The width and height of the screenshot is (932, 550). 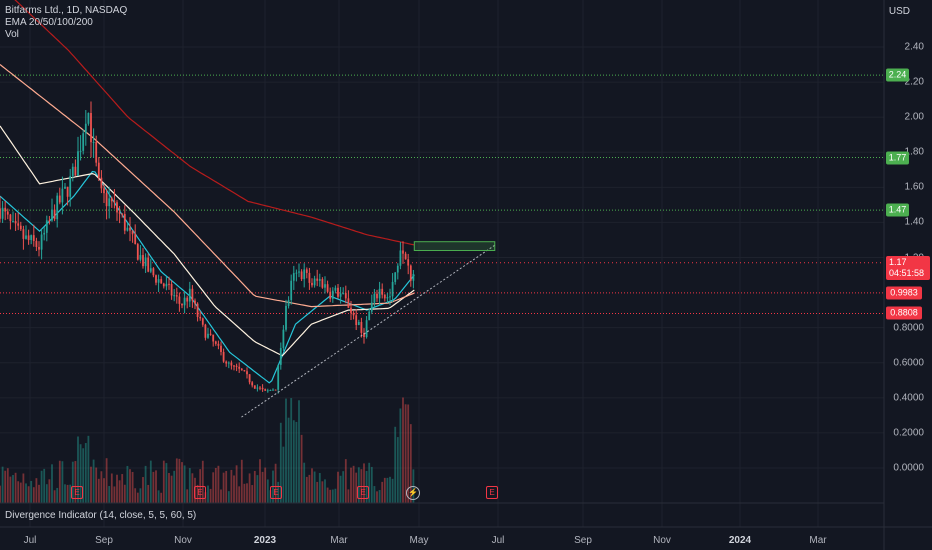 What do you see at coordinates (914, 152) in the screenshot?
I see `price-tick-label: 1.80` at bounding box center [914, 152].